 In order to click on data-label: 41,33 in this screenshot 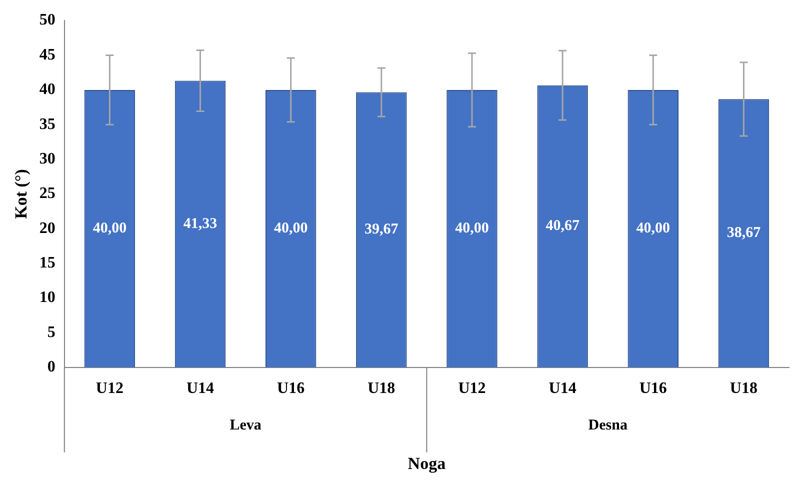, I will do `click(200, 224)`.